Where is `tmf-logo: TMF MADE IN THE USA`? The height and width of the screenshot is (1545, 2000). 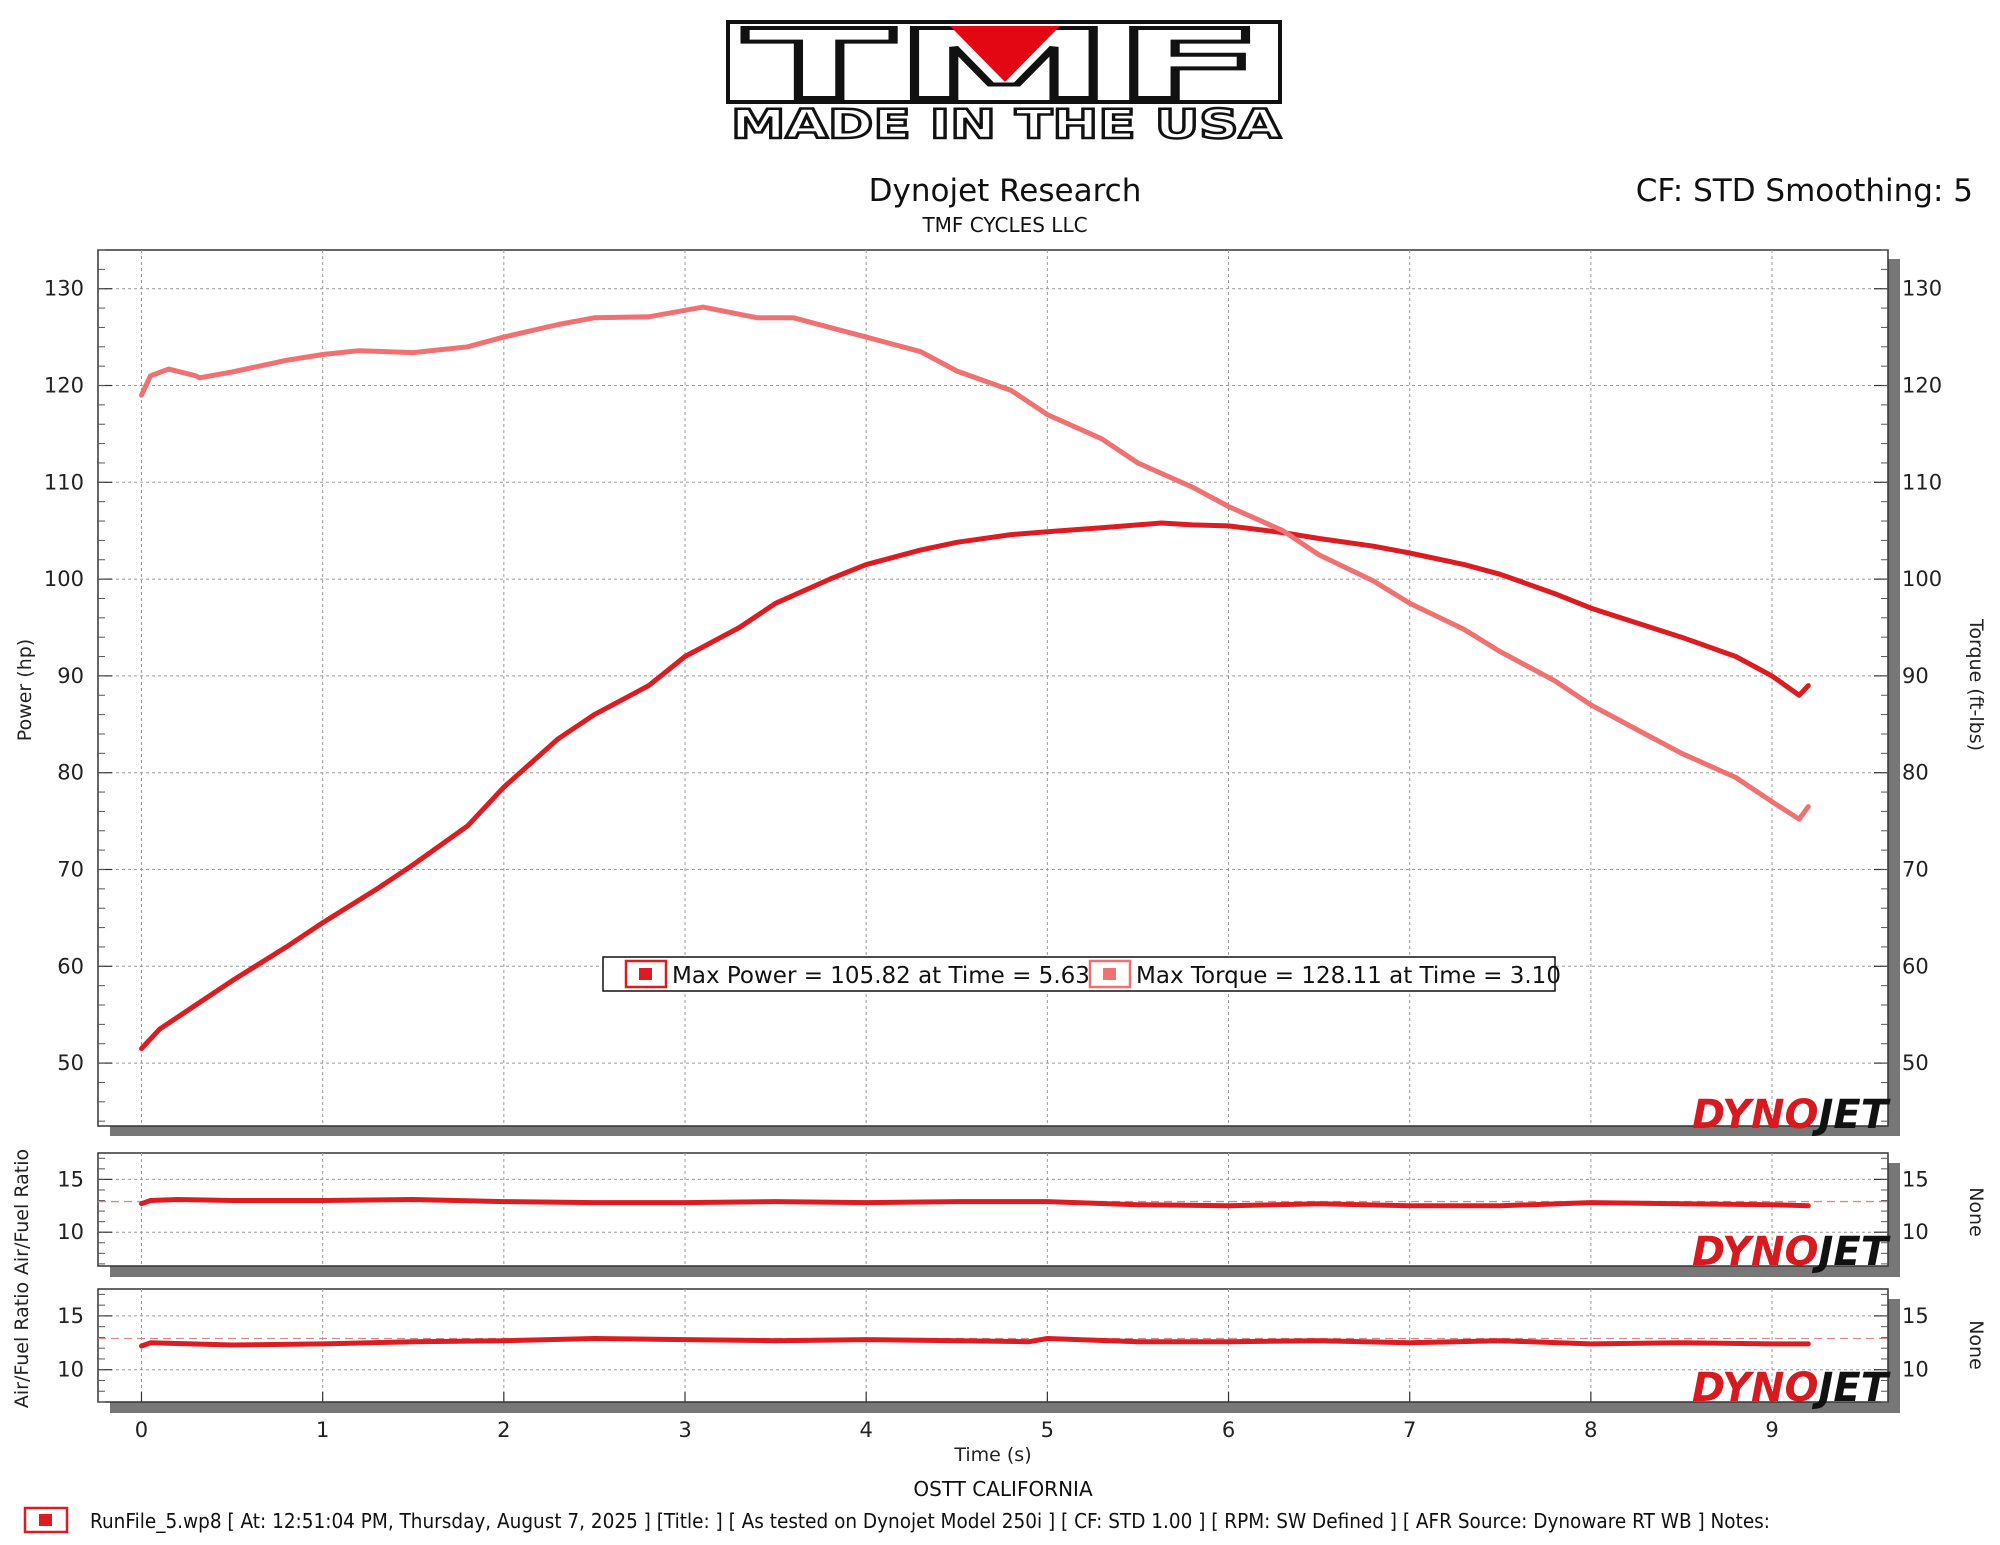 tmf-logo: TMF MADE IN THE USA is located at coordinates (1004, 78).